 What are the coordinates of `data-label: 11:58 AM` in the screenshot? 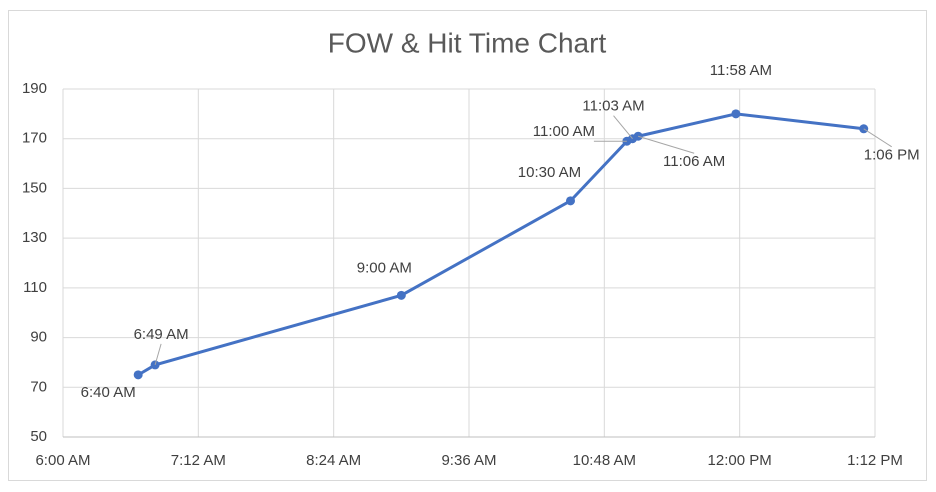 It's located at (741, 70).